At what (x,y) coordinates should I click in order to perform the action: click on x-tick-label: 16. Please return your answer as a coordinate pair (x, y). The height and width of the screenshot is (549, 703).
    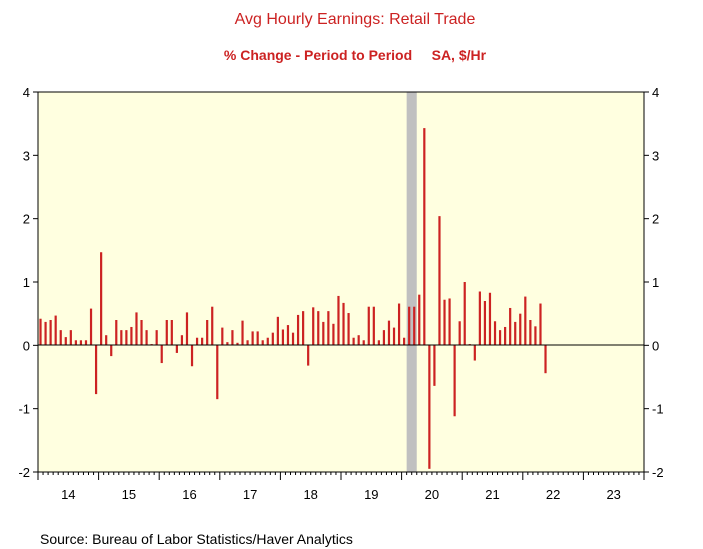
    Looking at the image, I should click on (189, 494).